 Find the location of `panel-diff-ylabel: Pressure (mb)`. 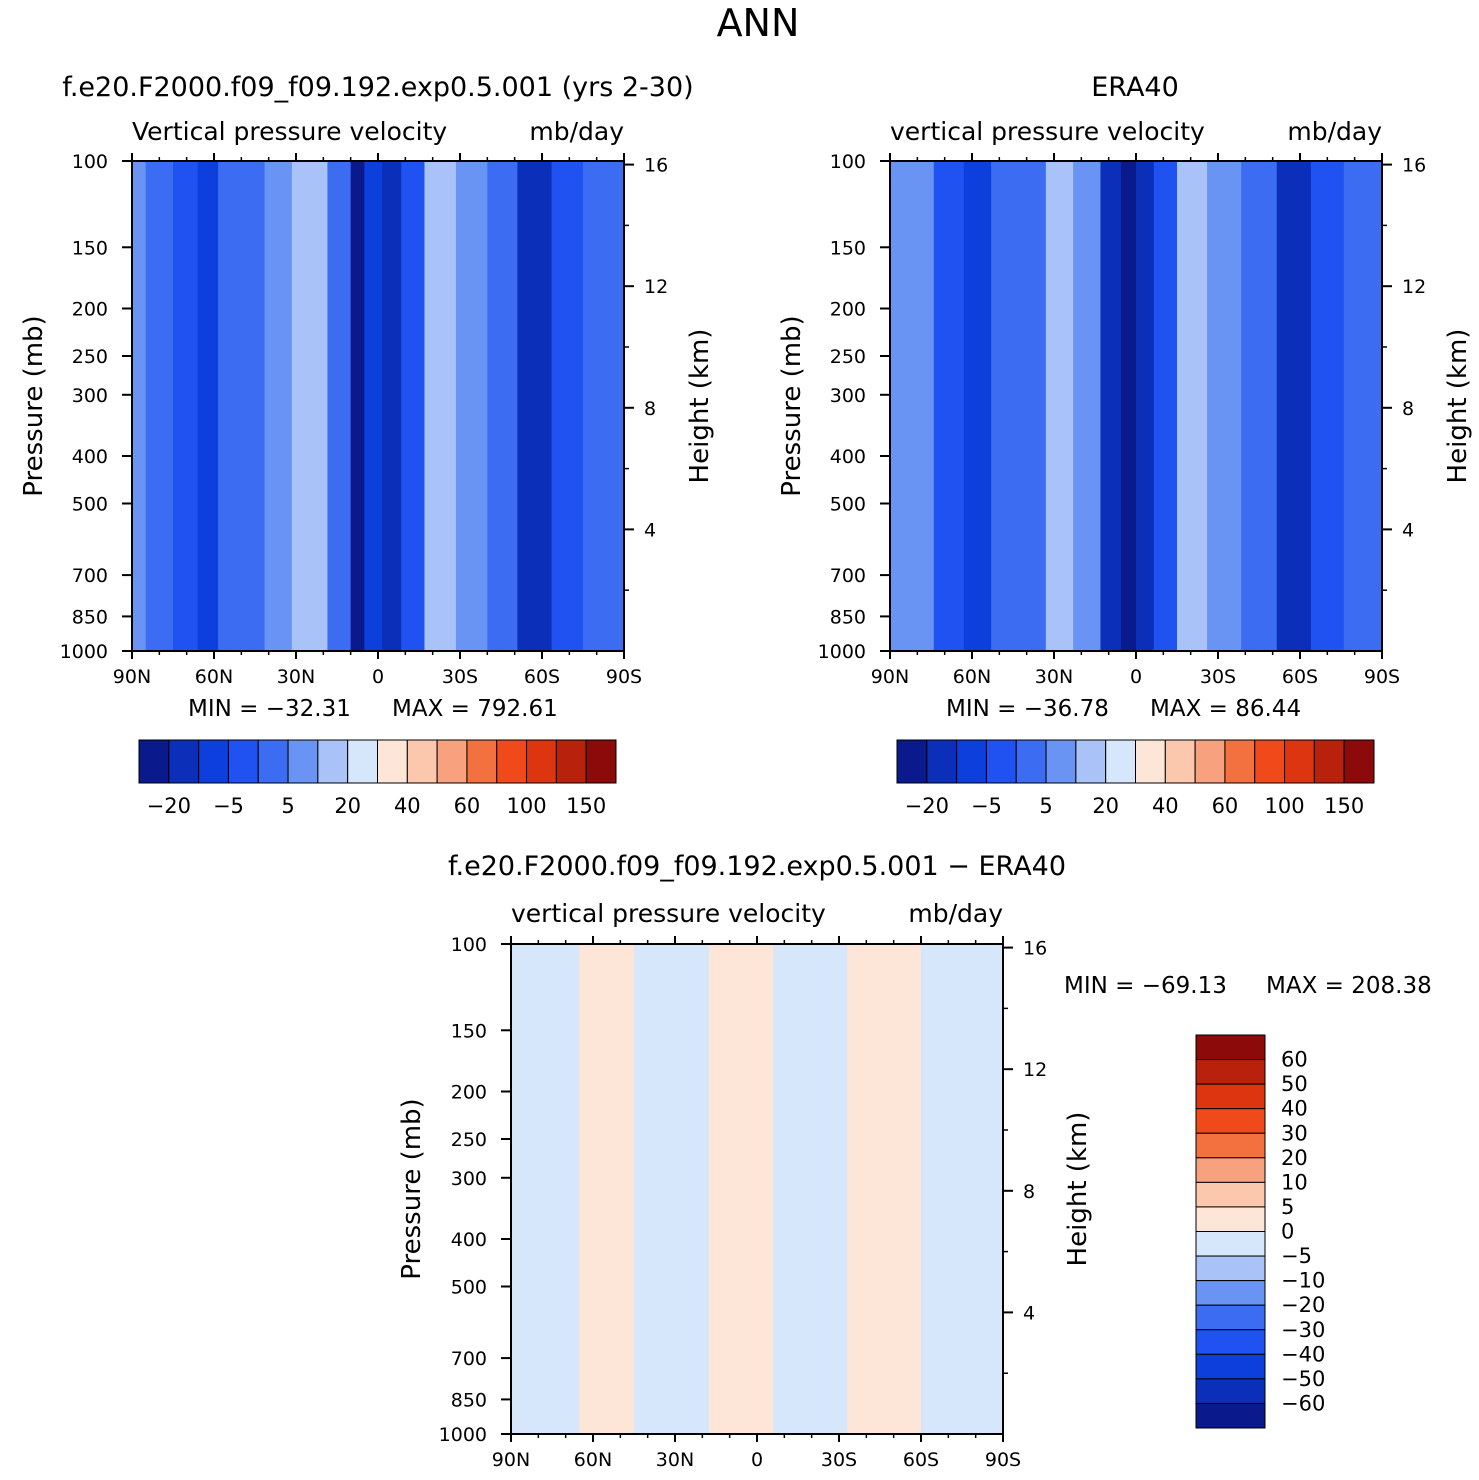

panel-diff-ylabel: Pressure (mb) is located at coordinates (412, 1188).